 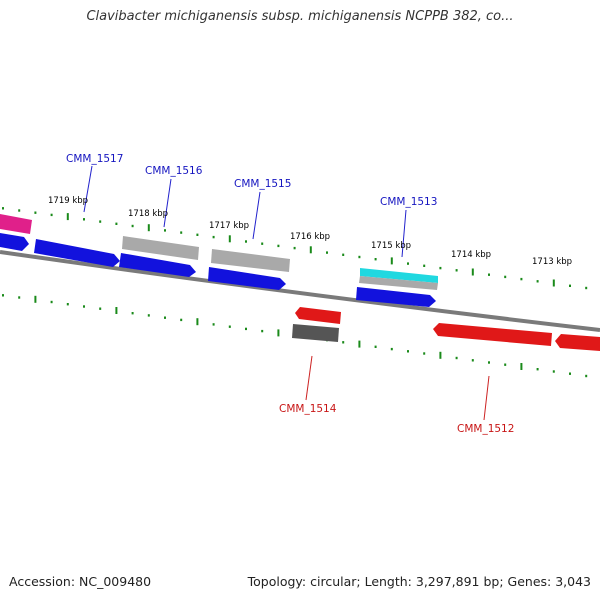 I want to click on gene-label-cmm-1517: CMM_1517, so click(x=94, y=159).